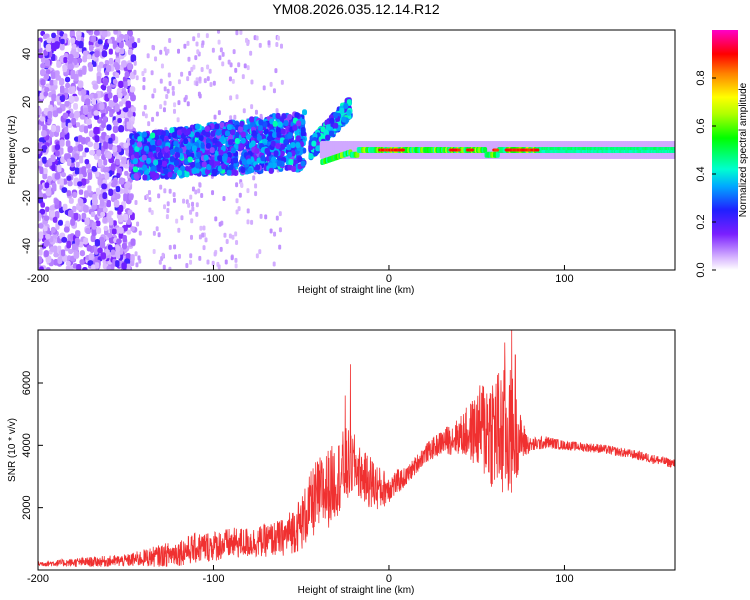 Image resolution: width=750 pixels, height=600 pixels. Describe the element at coordinates (725, 150) in the screenshot. I see `colorbar-gradient` at that location.